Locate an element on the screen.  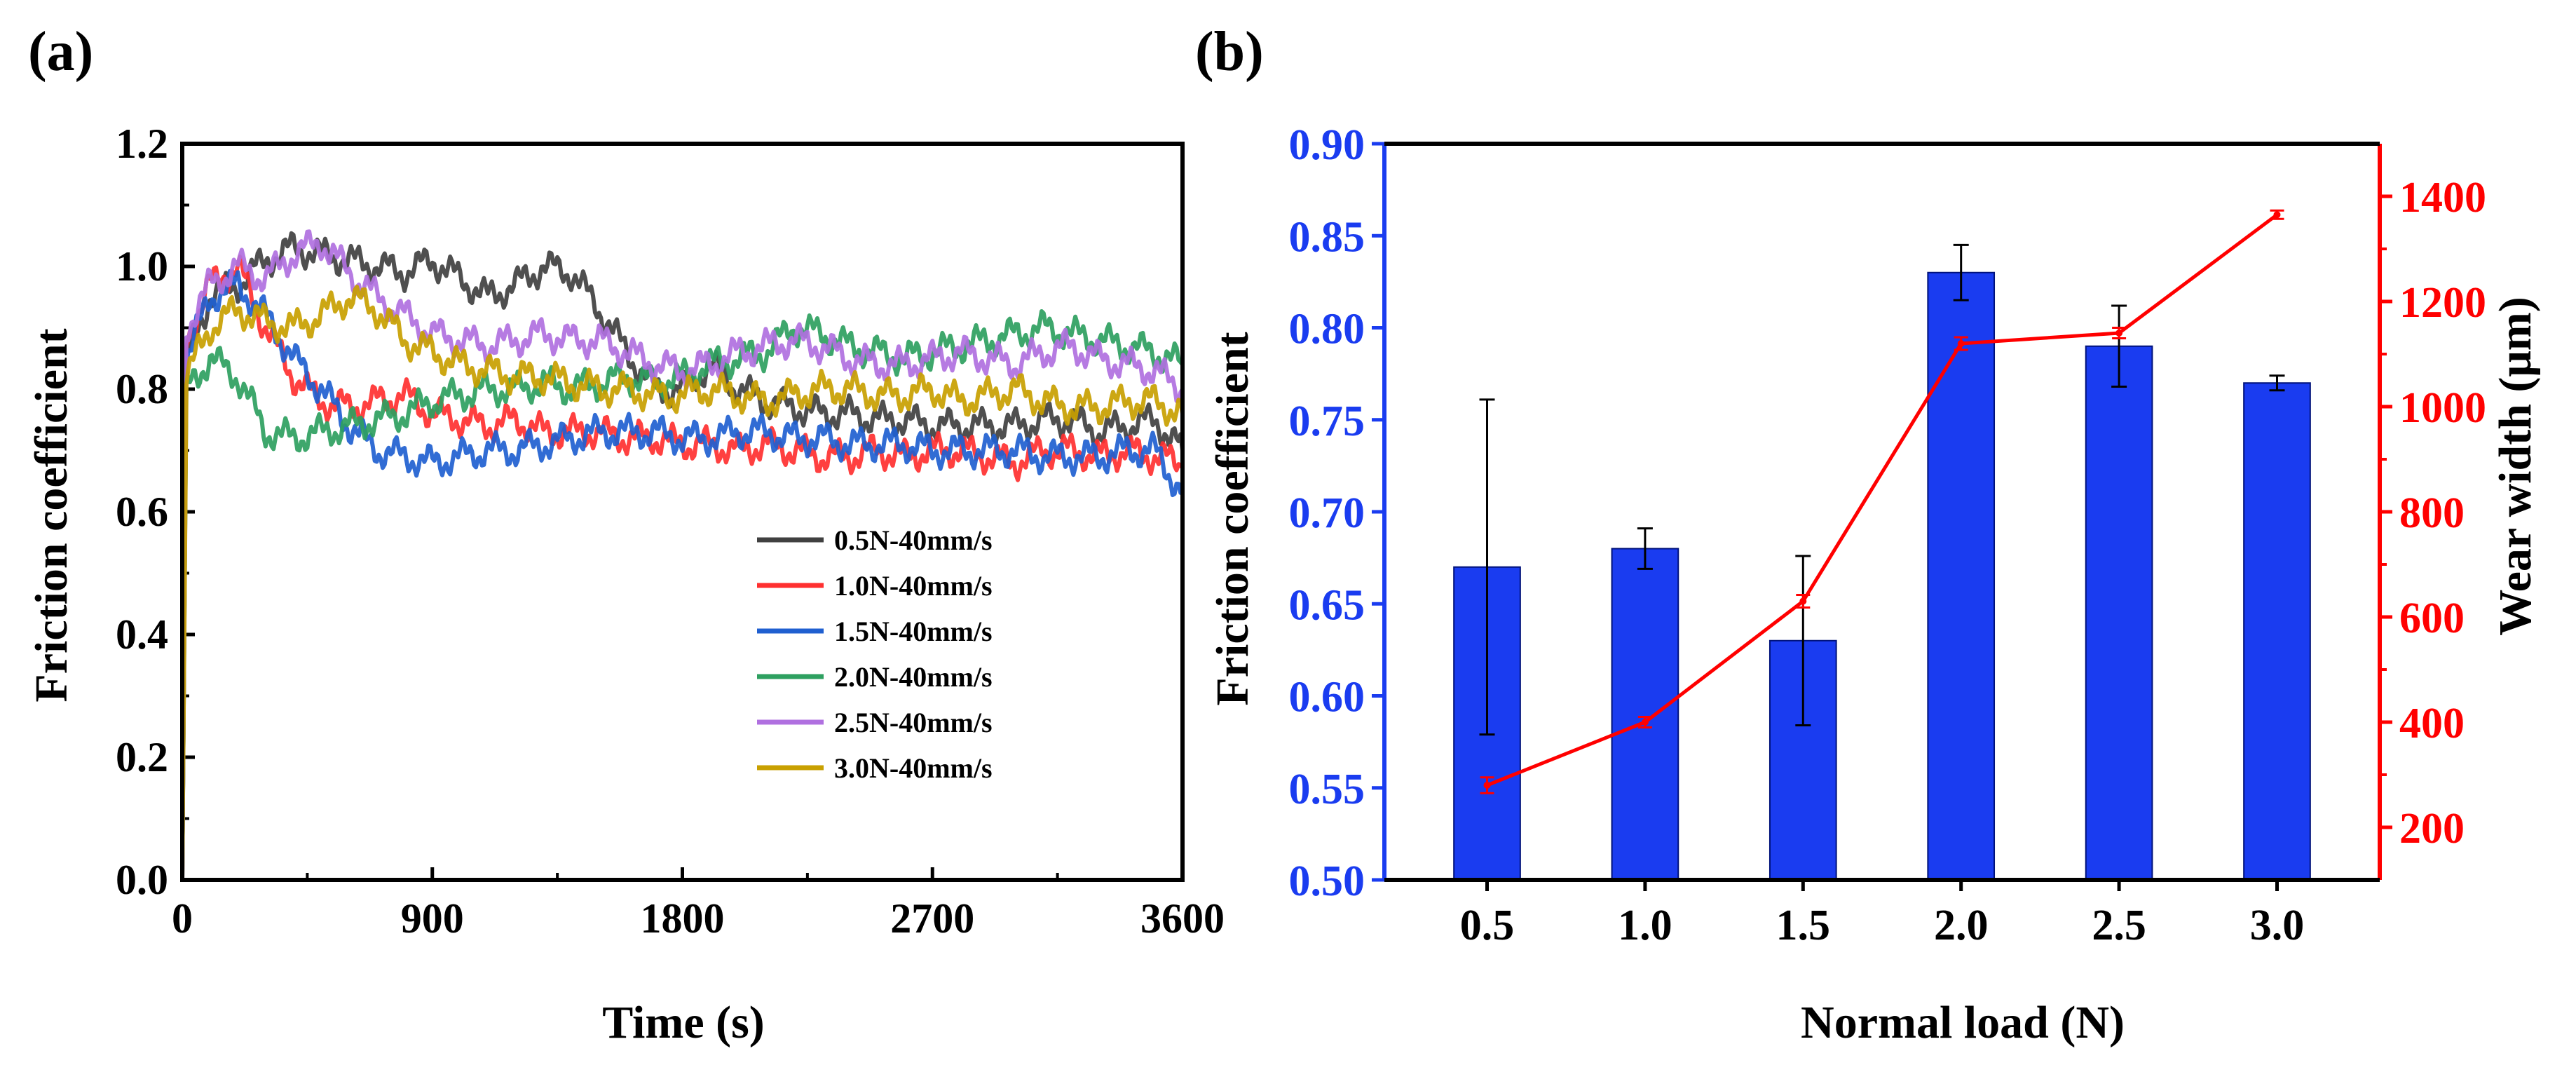
panel-b-label: (b) is located at coordinates (1229, 52).